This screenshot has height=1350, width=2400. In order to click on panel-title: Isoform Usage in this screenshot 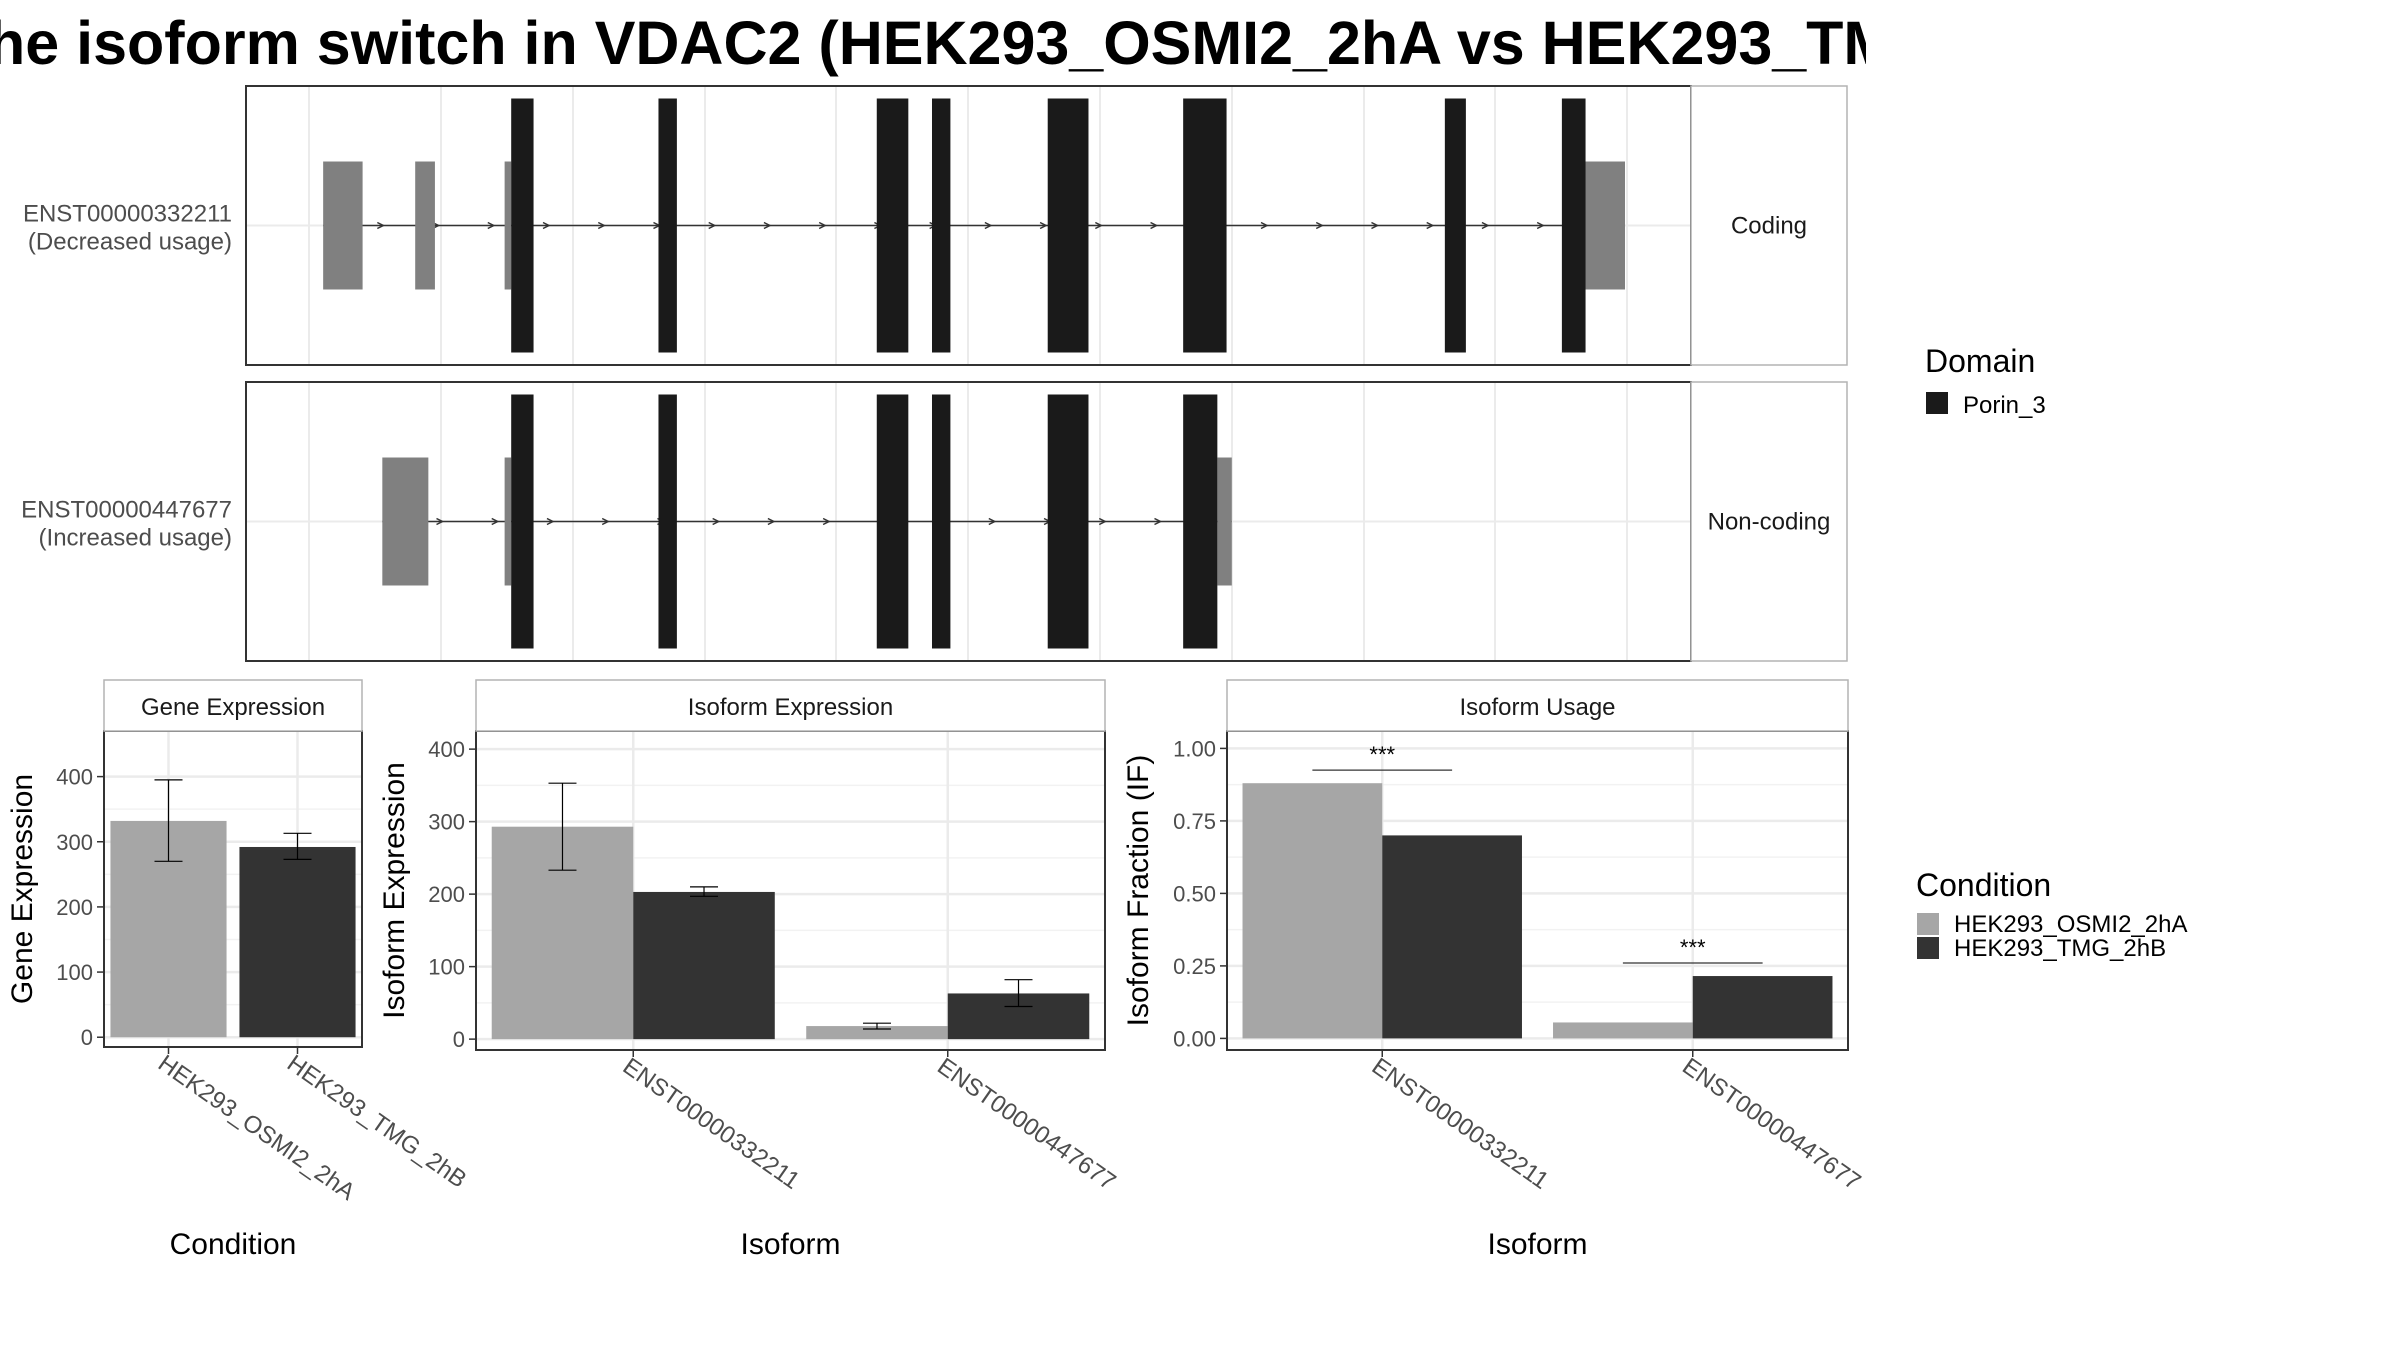, I will do `click(1537, 707)`.